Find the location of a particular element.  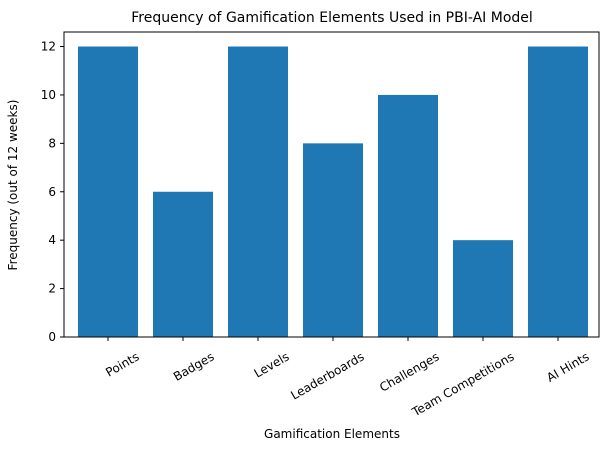

y-tick-label: 12 is located at coordinates (48, 47).